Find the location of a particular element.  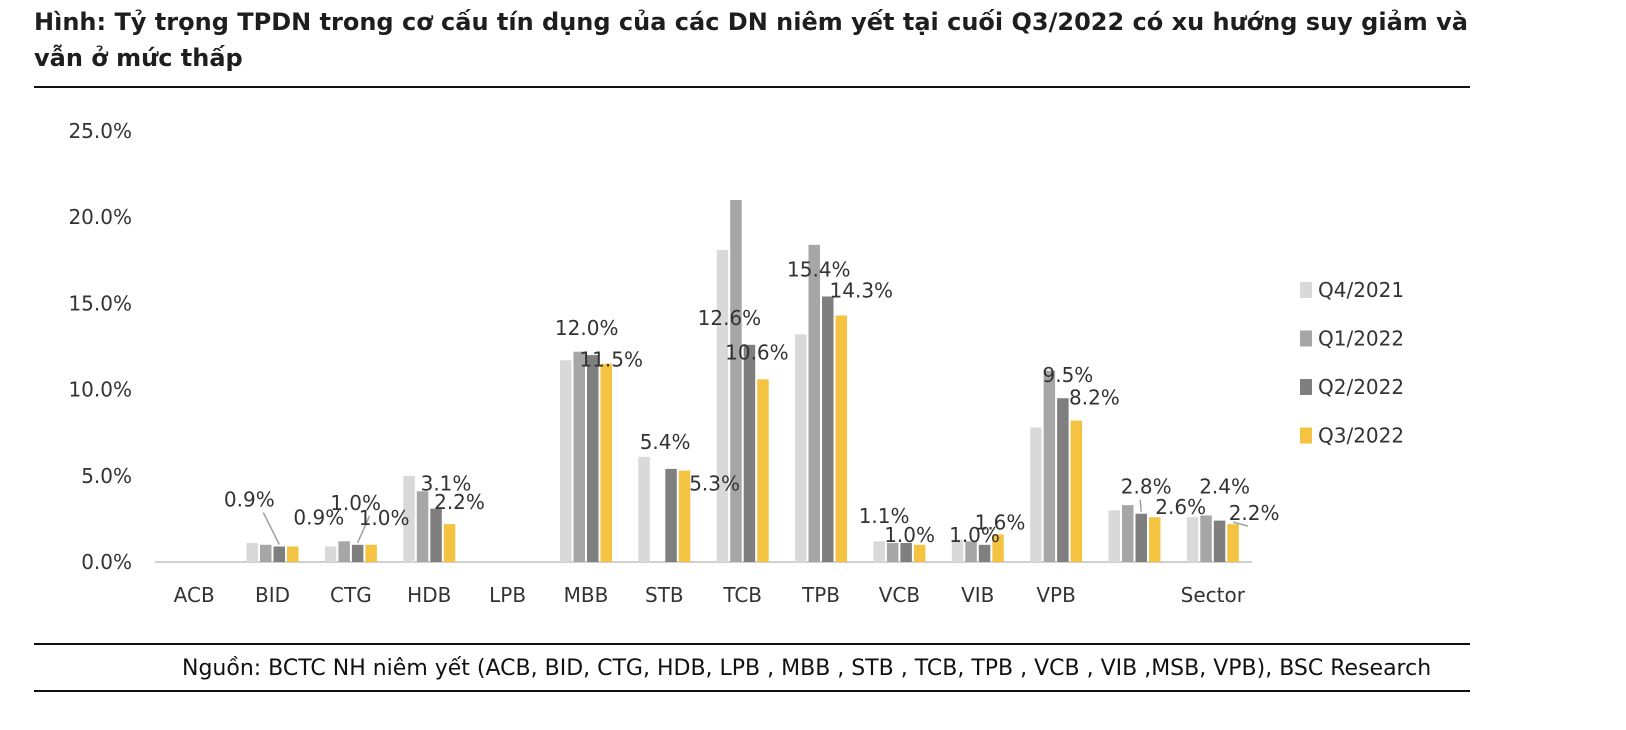

bar-tcb-q2-2022 is located at coordinates (749, 453).